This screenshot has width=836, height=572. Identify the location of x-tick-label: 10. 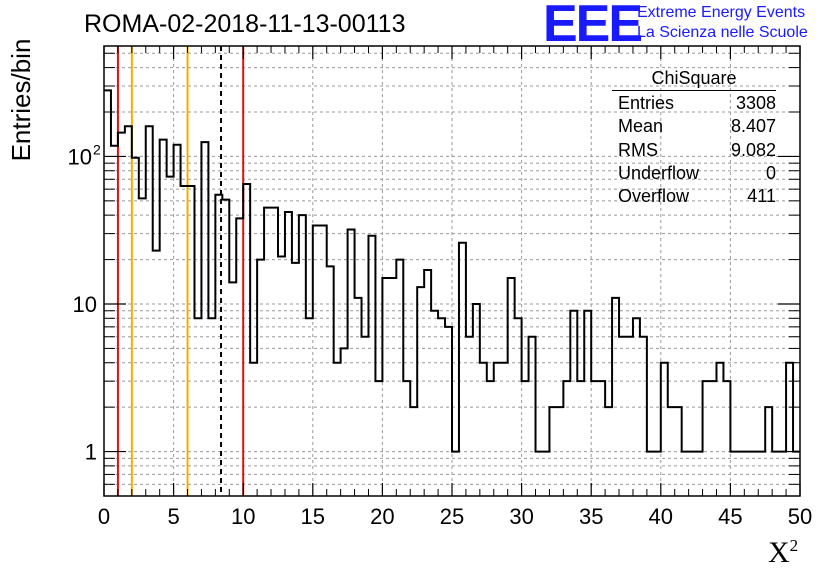
(243, 516).